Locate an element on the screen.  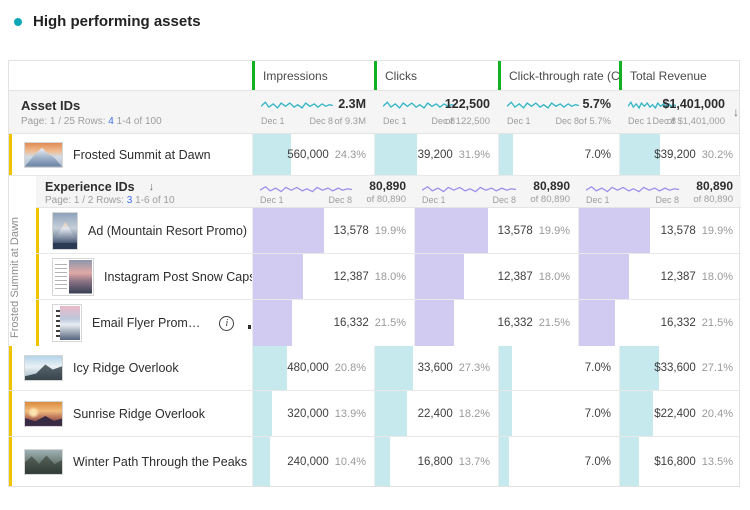
column-header-spacer is located at coordinates (130, 75).